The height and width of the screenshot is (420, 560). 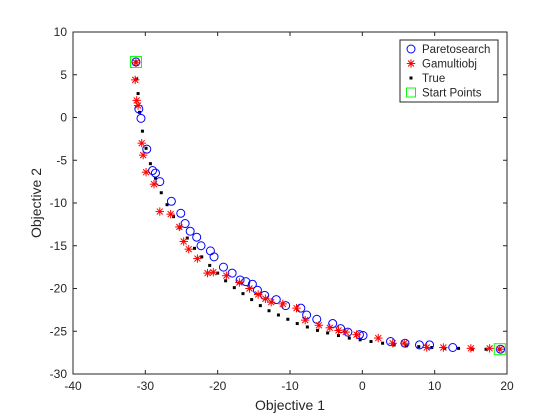 What do you see at coordinates (456, 50) in the screenshot?
I see `legend-label-paretosearch: Paretosearch` at bounding box center [456, 50].